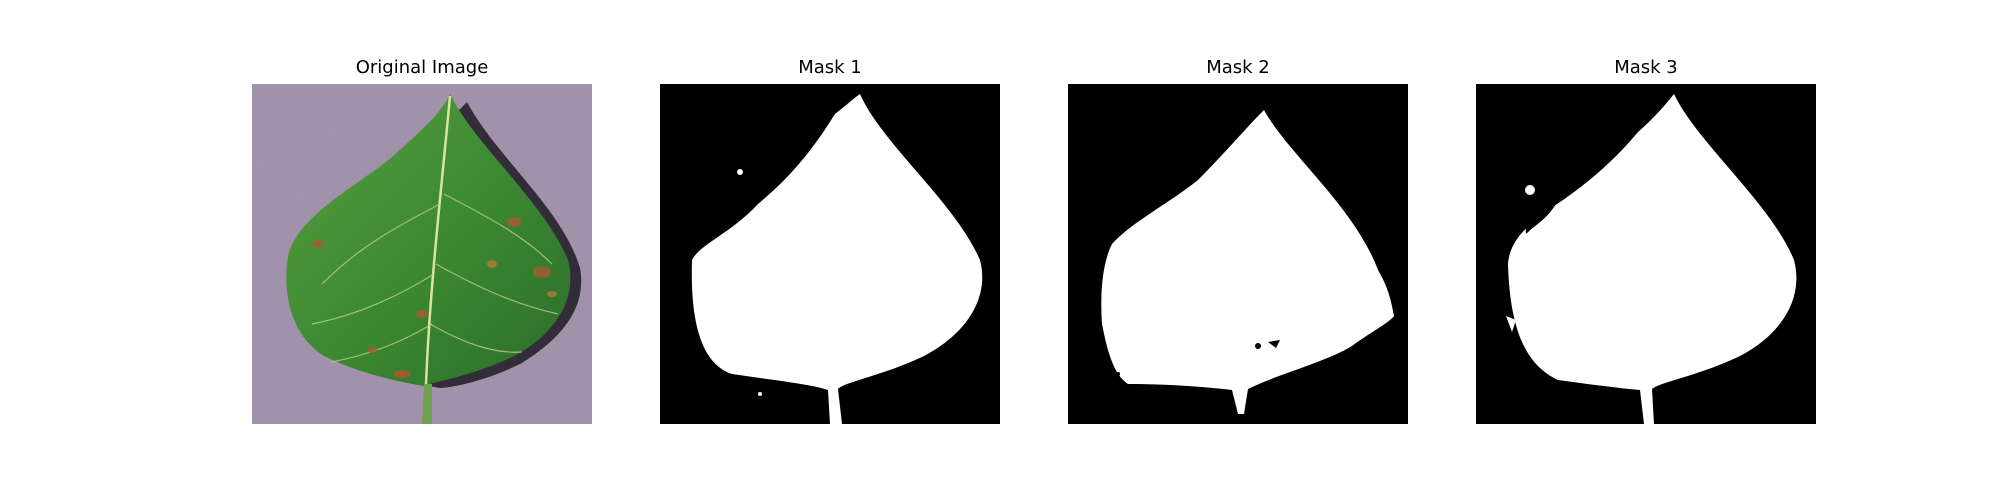 The height and width of the screenshot is (500, 2000). I want to click on mask-2-title: Mask 2, so click(1238, 67).